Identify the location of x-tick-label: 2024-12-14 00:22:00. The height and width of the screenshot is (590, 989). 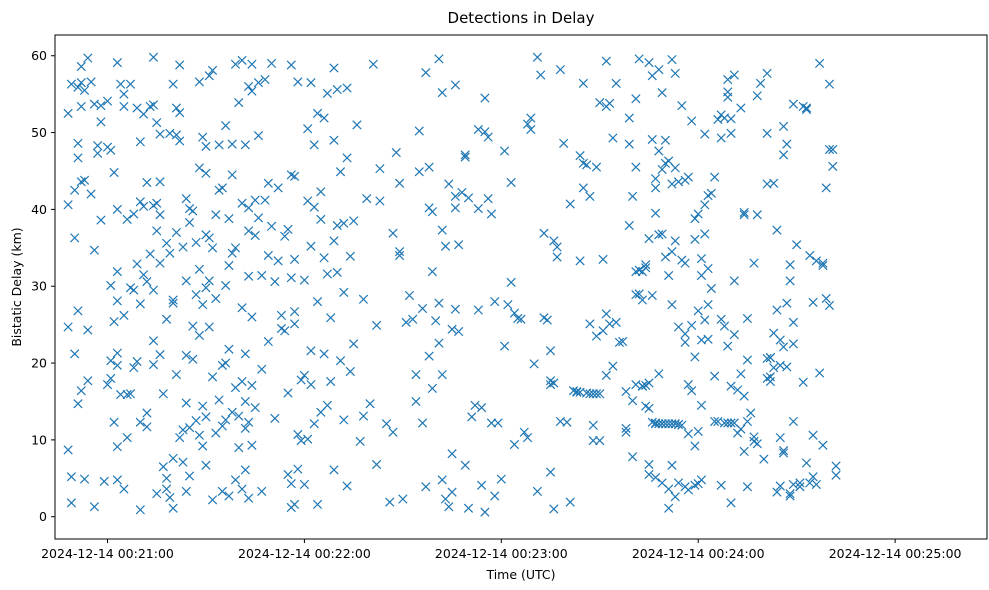
(304, 553).